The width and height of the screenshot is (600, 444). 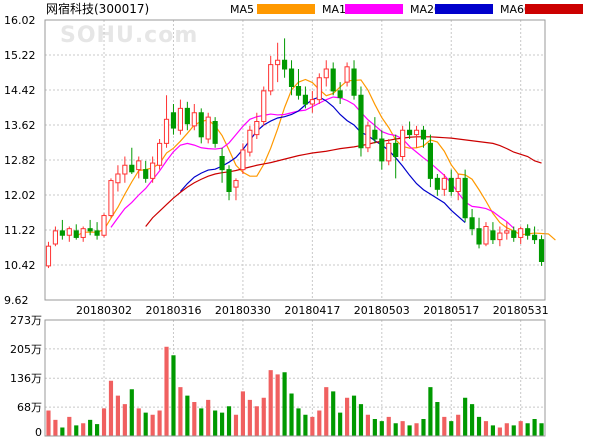 What do you see at coordinates (406, 9) in the screenshot?
I see `legend: MA5 MA10 MA20 MA60` at bounding box center [406, 9].